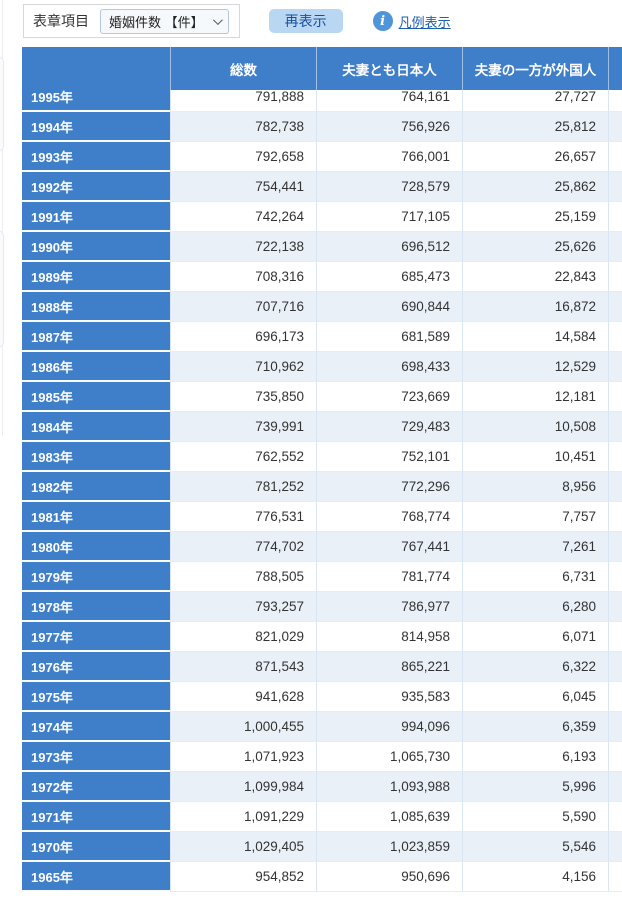 The width and height of the screenshot is (622, 922). Describe the element at coordinates (305, 21) in the screenshot. I see `redisplay-button: 再表示` at that location.